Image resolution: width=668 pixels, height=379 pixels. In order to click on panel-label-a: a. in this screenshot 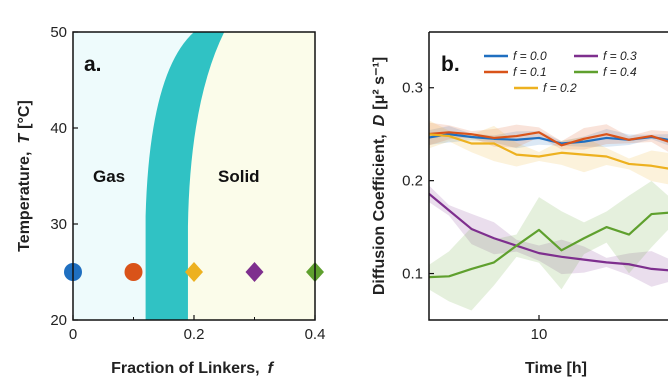, I will do `click(93, 64)`.